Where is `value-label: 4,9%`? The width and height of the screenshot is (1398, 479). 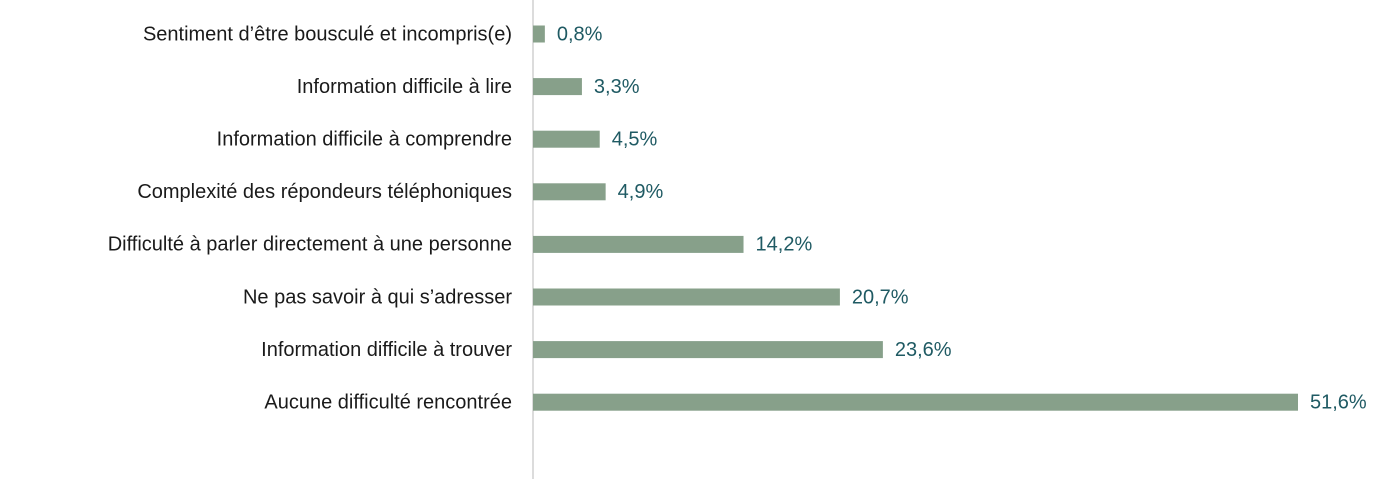 value-label: 4,9% is located at coordinates (641, 192).